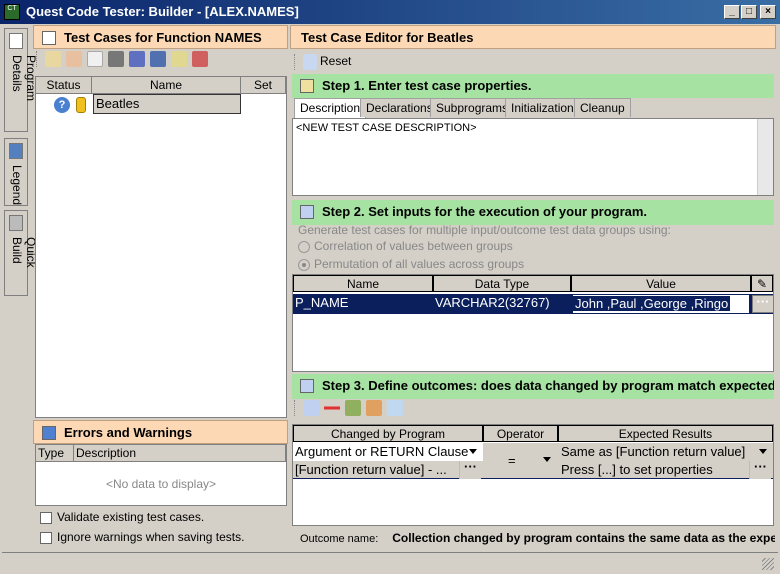 This screenshot has height=574, width=780. What do you see at coordinates (765, 157) in the screenshot?
I see `scrollbar` at bounding box center [765, 157].